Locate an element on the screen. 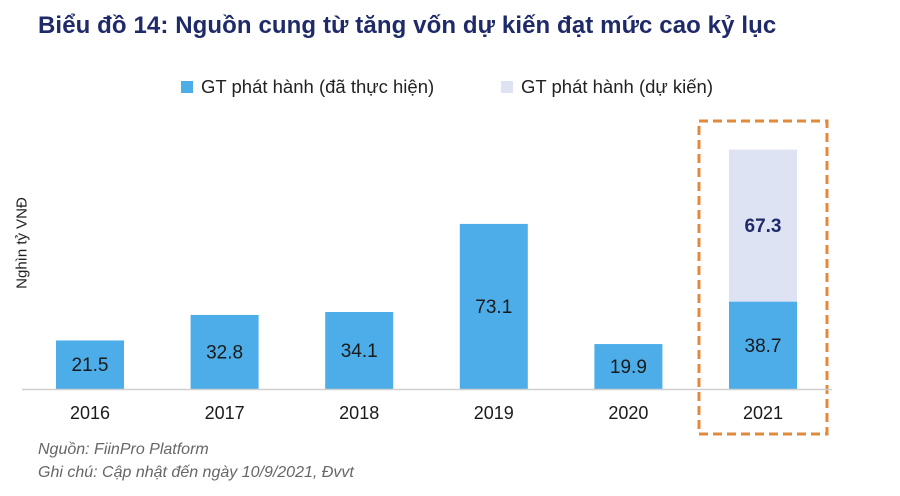 This screenshot has height=496, width=900. data-label-2021-series-1: 67.3 is located at coordinates (763, 226).